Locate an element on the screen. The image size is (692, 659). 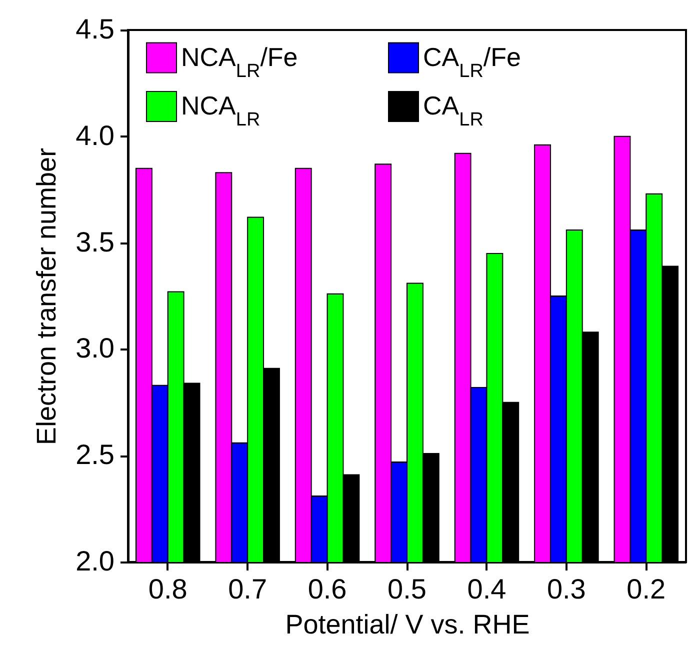
x-tick-label: 0.2 is located at coordinates (646, 589).